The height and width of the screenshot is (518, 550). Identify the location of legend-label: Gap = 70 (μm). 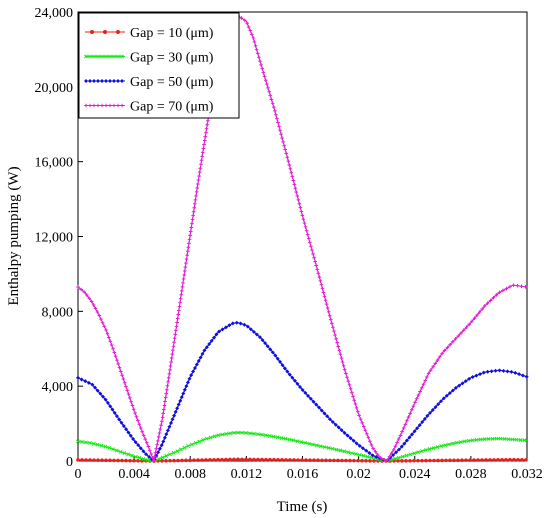
(172, 107).